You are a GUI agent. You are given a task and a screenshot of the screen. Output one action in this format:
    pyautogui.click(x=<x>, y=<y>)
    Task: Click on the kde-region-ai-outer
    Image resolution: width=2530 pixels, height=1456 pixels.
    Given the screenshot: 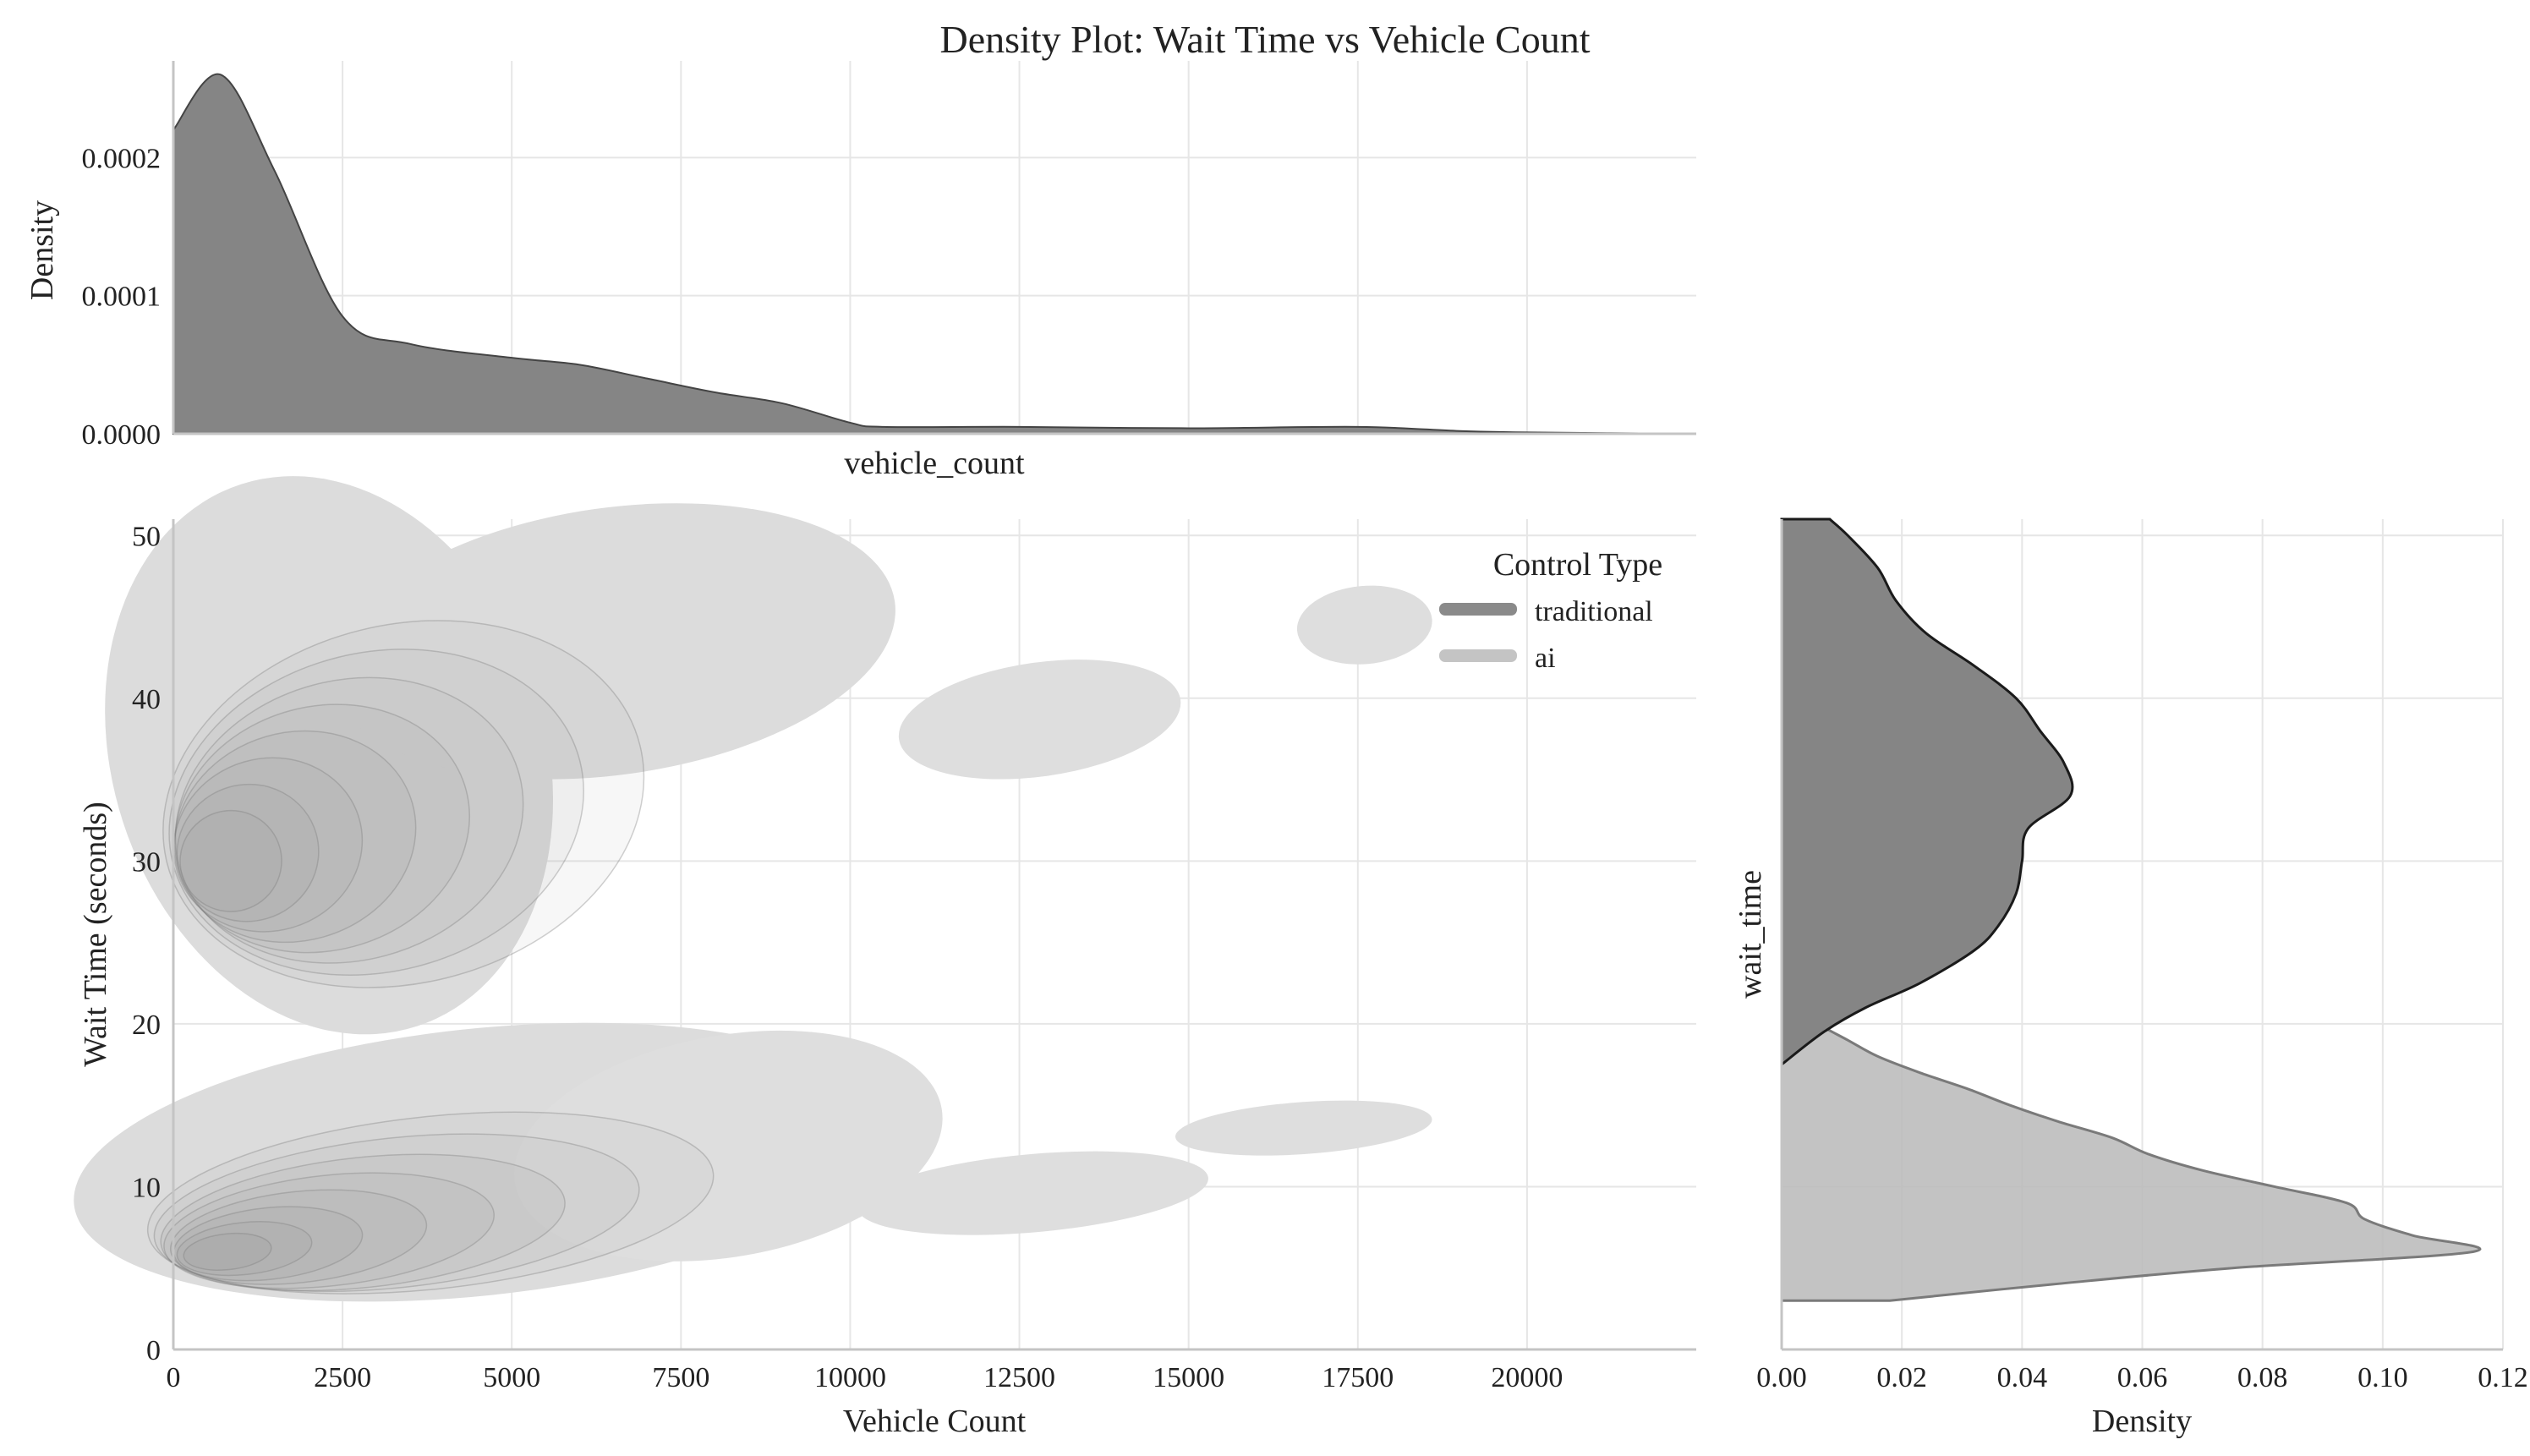 What is the action you would take?
    pyautogui.click(x=728, y=1146)
    